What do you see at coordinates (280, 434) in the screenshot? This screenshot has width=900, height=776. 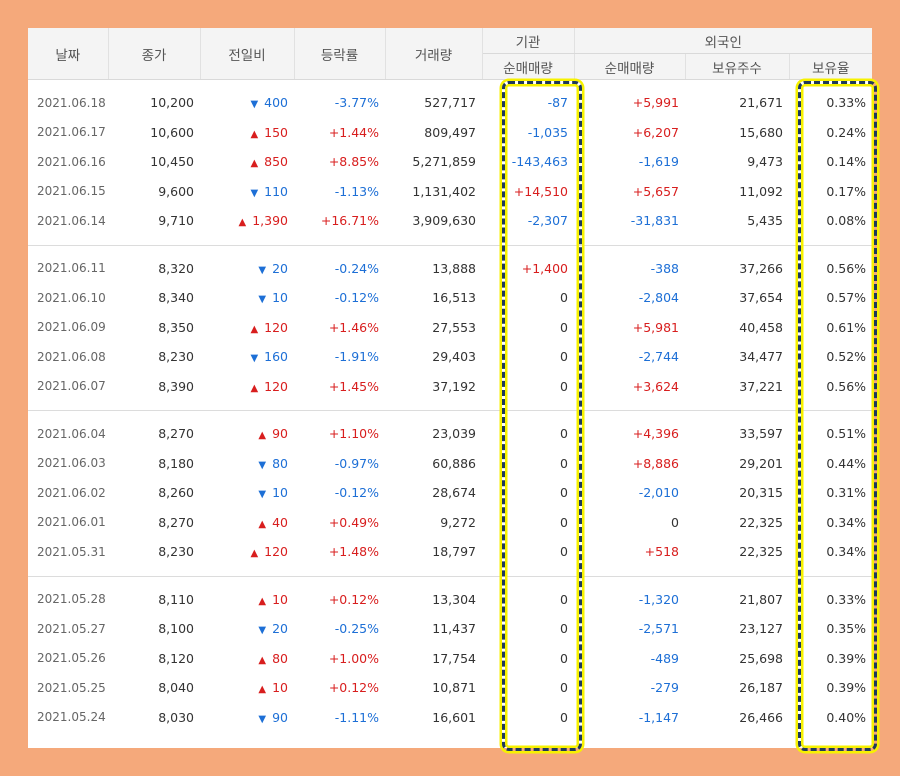 I see `change-value: 90` at bounding box center [280, 434].